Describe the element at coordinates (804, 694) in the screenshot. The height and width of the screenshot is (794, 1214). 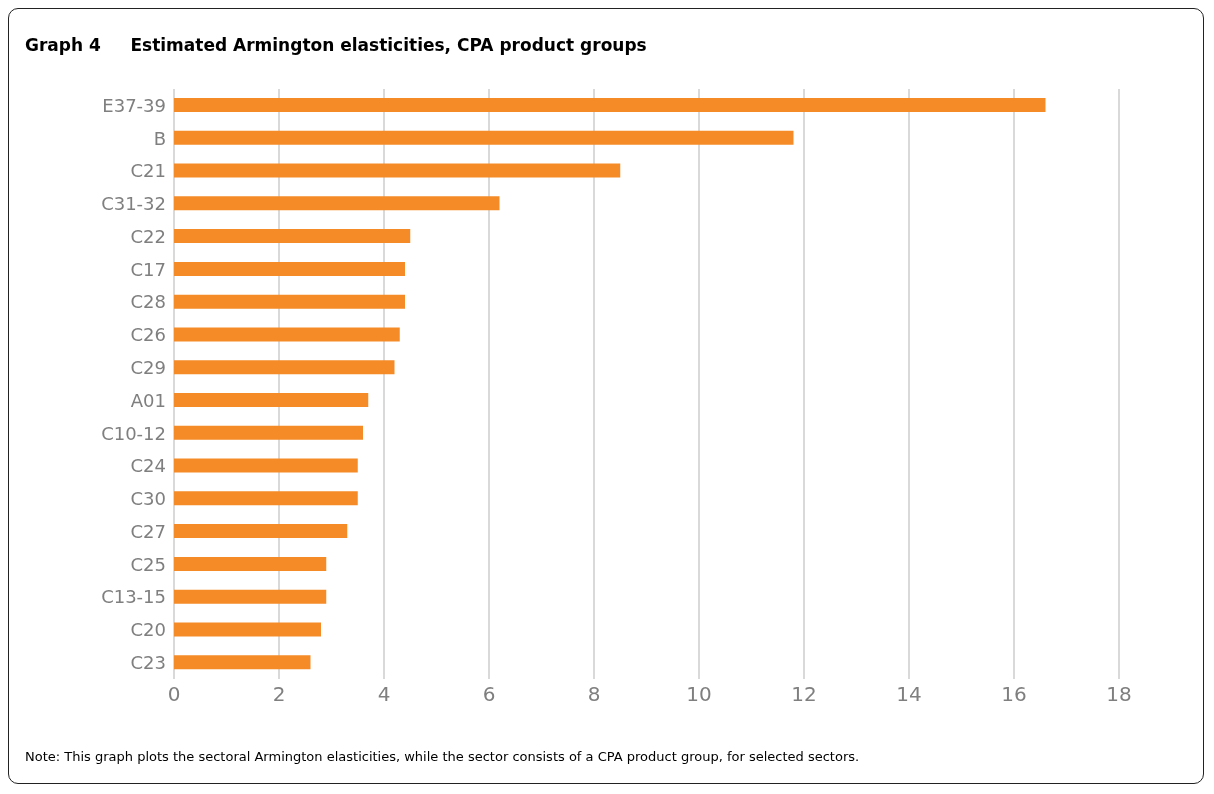
I see `x-tick-label: 12` at that location.